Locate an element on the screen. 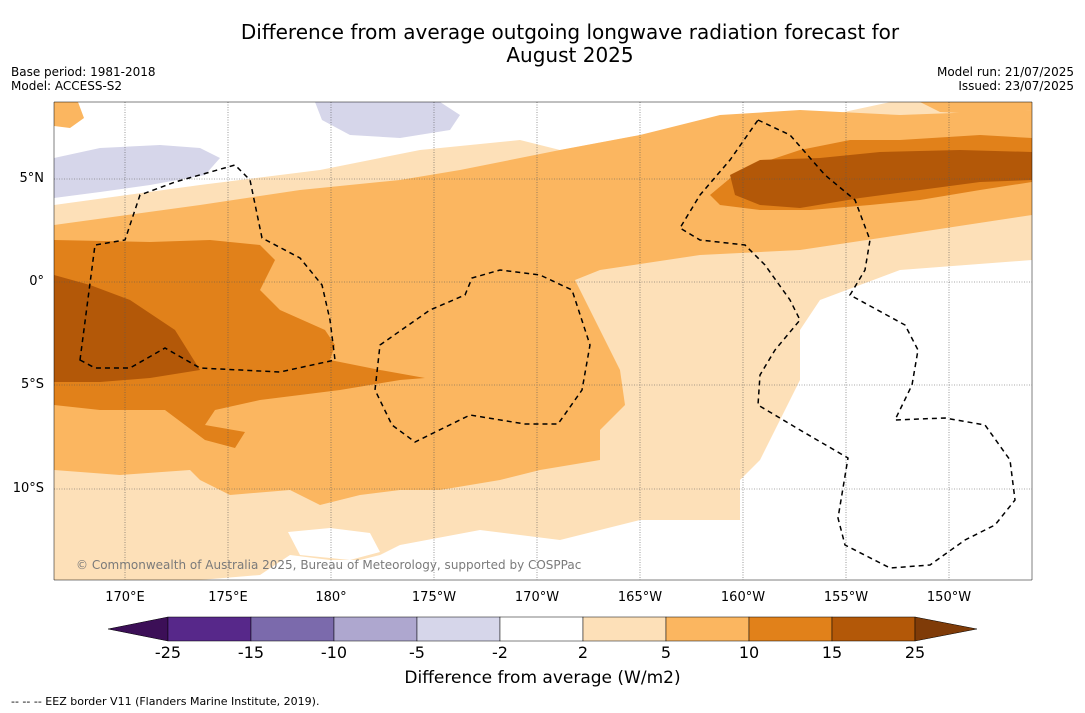  colorbar-tick-label: -25 is located at coordinates (168, 652).